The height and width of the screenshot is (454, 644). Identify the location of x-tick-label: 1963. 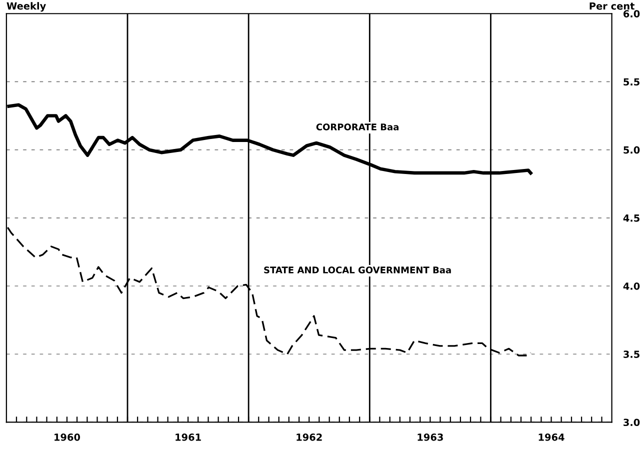
(430, 437).